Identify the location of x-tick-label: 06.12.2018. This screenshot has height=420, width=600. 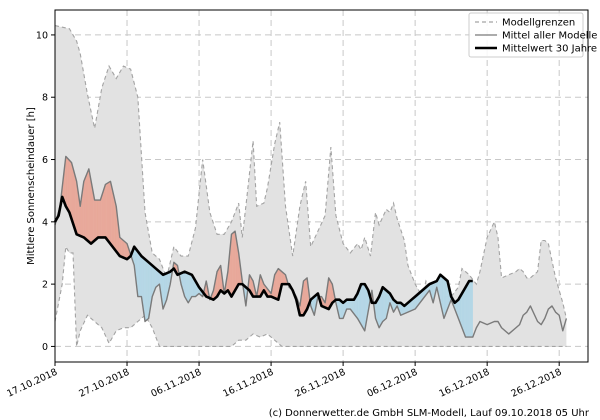
(392, 383).